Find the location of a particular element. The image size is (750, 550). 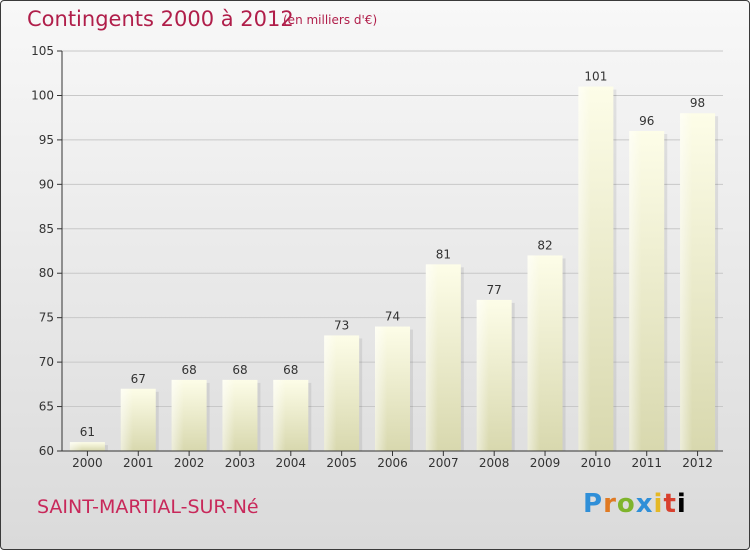

value-label: 67 is located at coordinates (138, 379).